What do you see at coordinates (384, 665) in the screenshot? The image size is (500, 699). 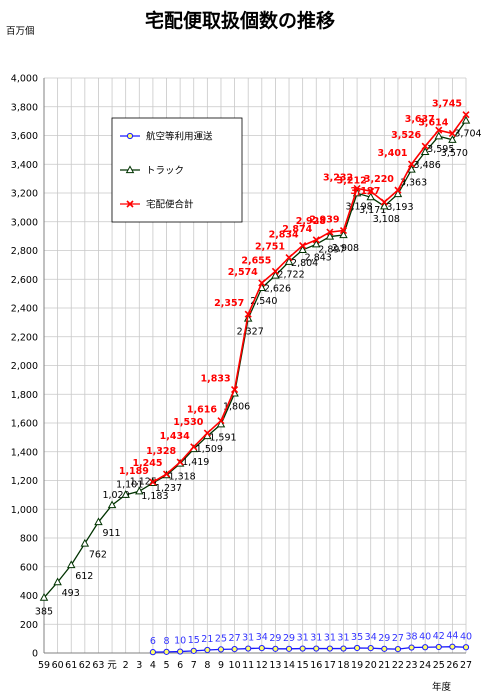 I see `x-tick-label: 21` at bounding box center [384, 665].